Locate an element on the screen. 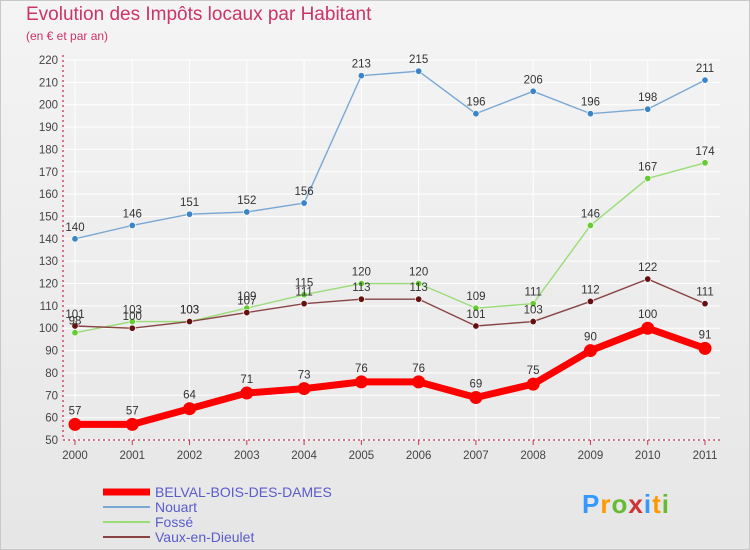  chart-title: Evolution des Impôts locaux par Habitant is located at coordinates (199, 14).